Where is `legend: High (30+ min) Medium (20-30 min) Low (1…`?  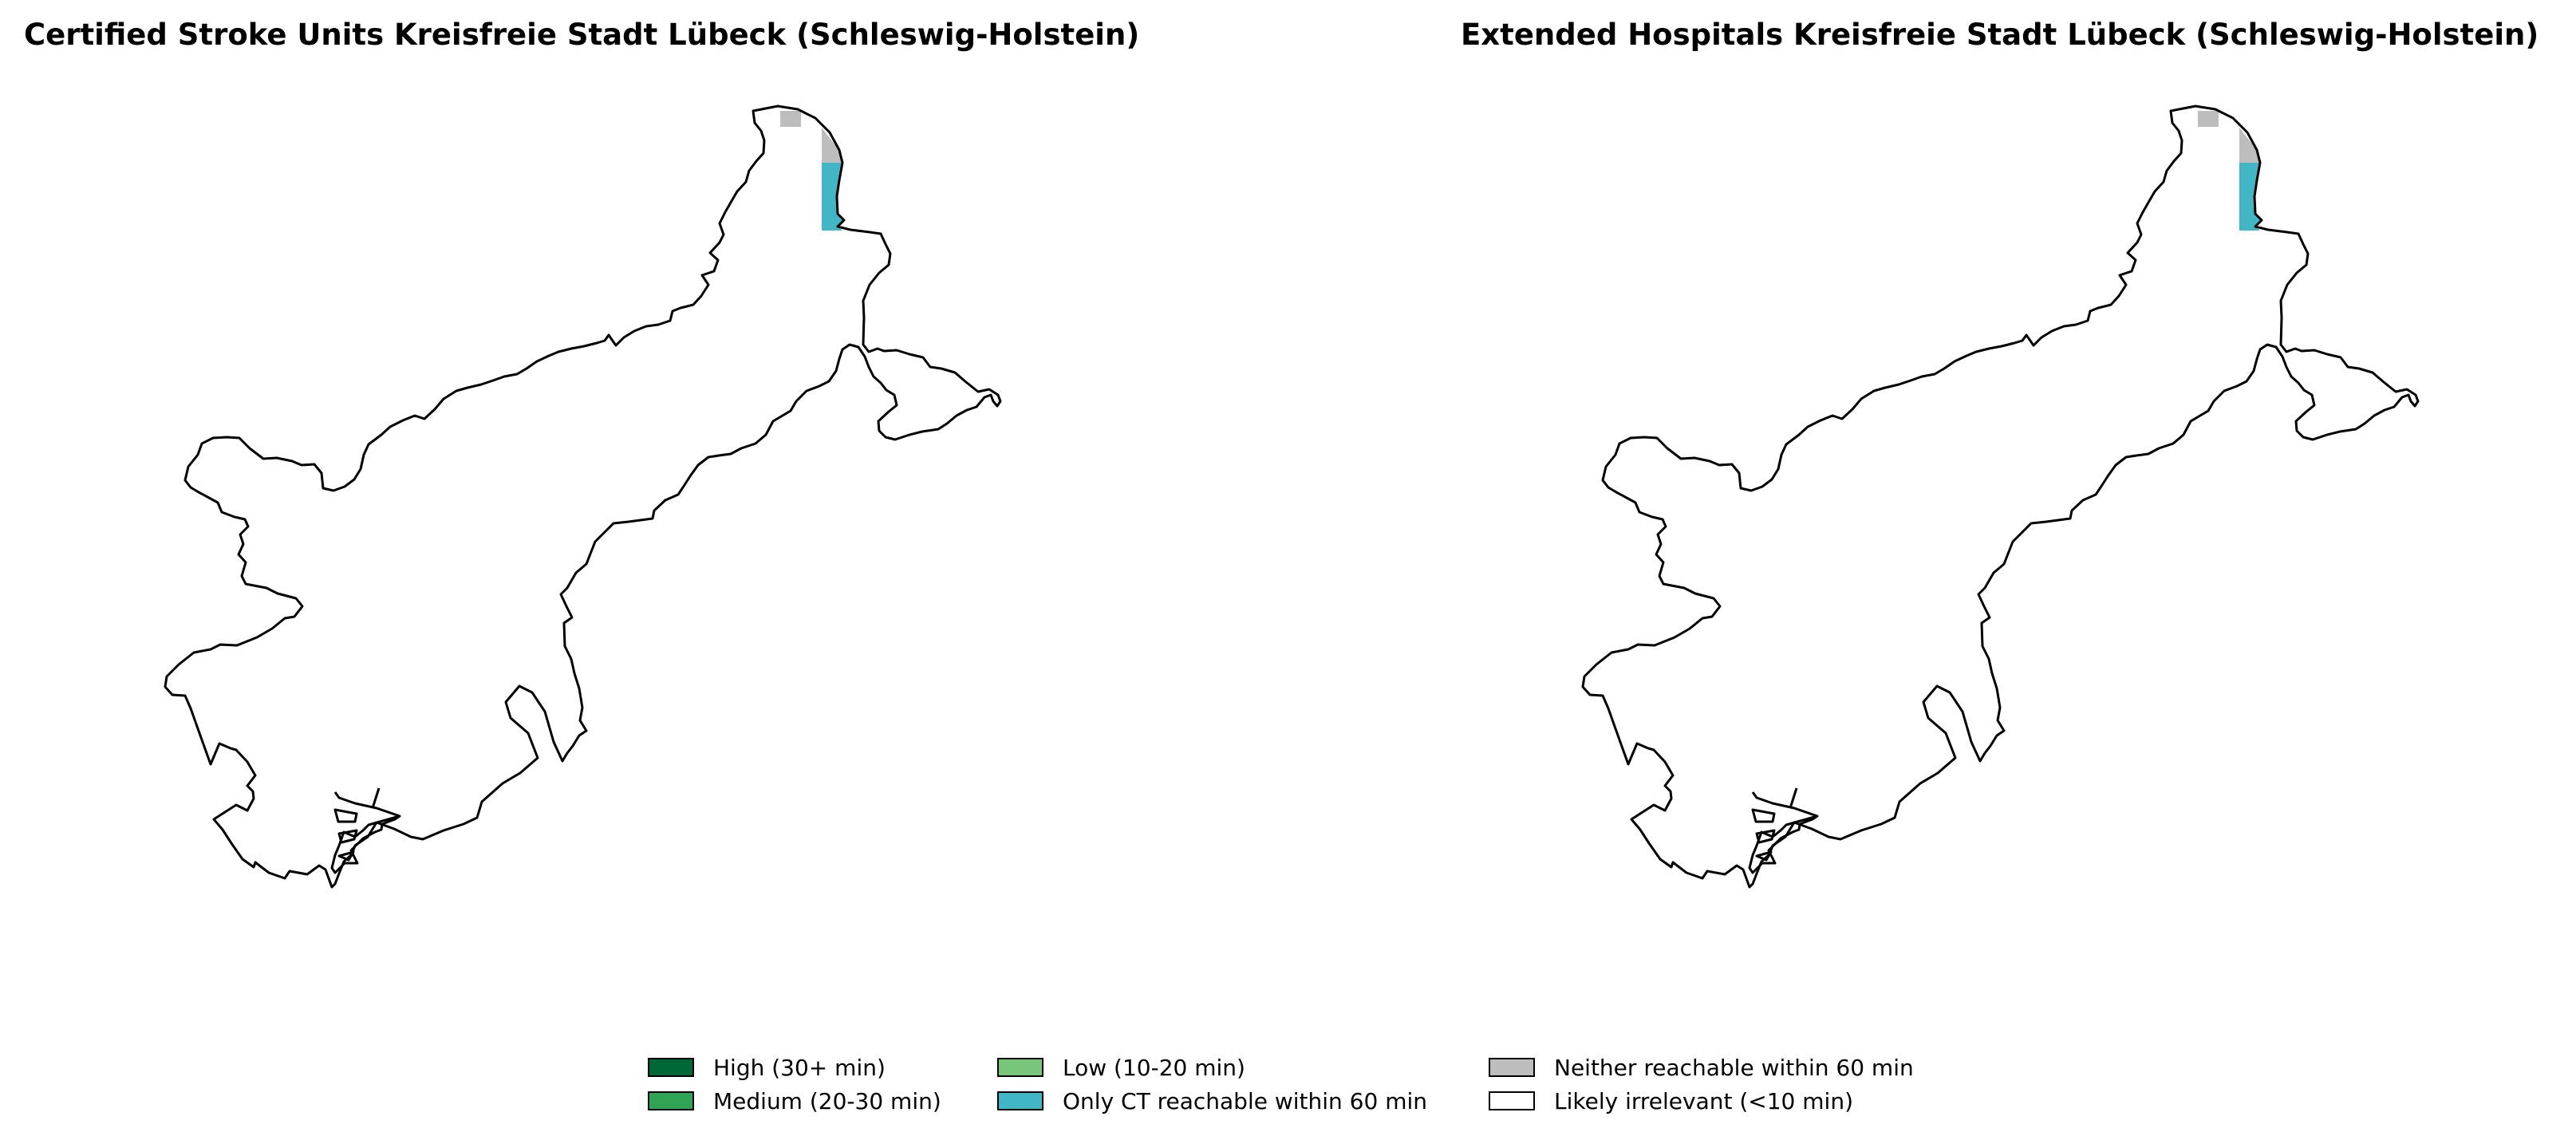
legend: High (30+ min) Medium (20-30 min) Low (1… is located at coordinates (1288, 1087).